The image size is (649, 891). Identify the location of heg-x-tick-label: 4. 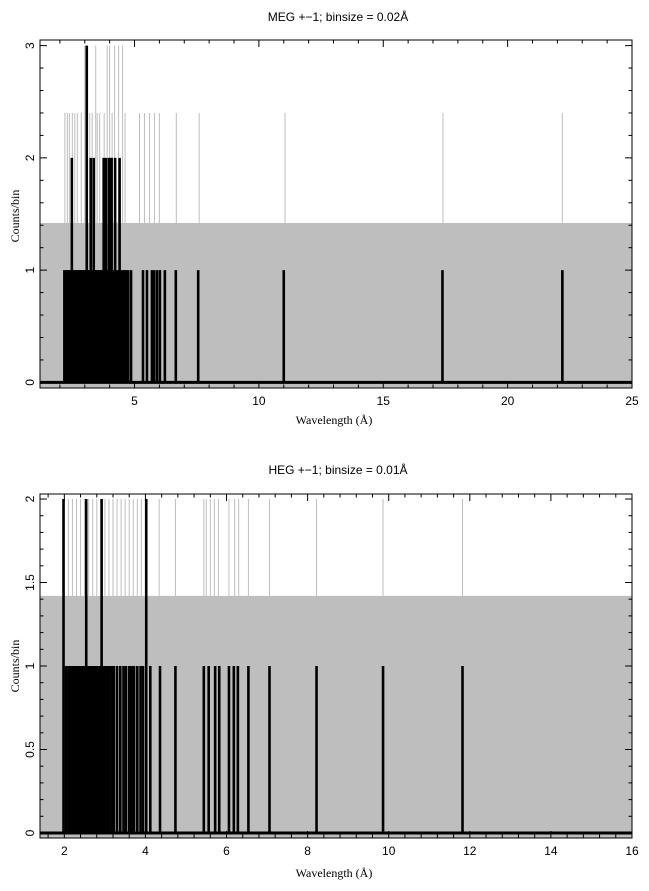
(145, 851).